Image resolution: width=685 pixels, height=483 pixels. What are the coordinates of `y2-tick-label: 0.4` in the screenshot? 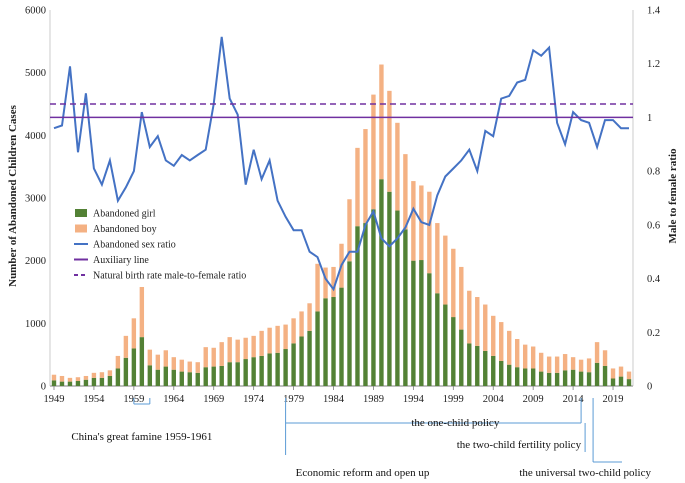 It's located at (654, 279).